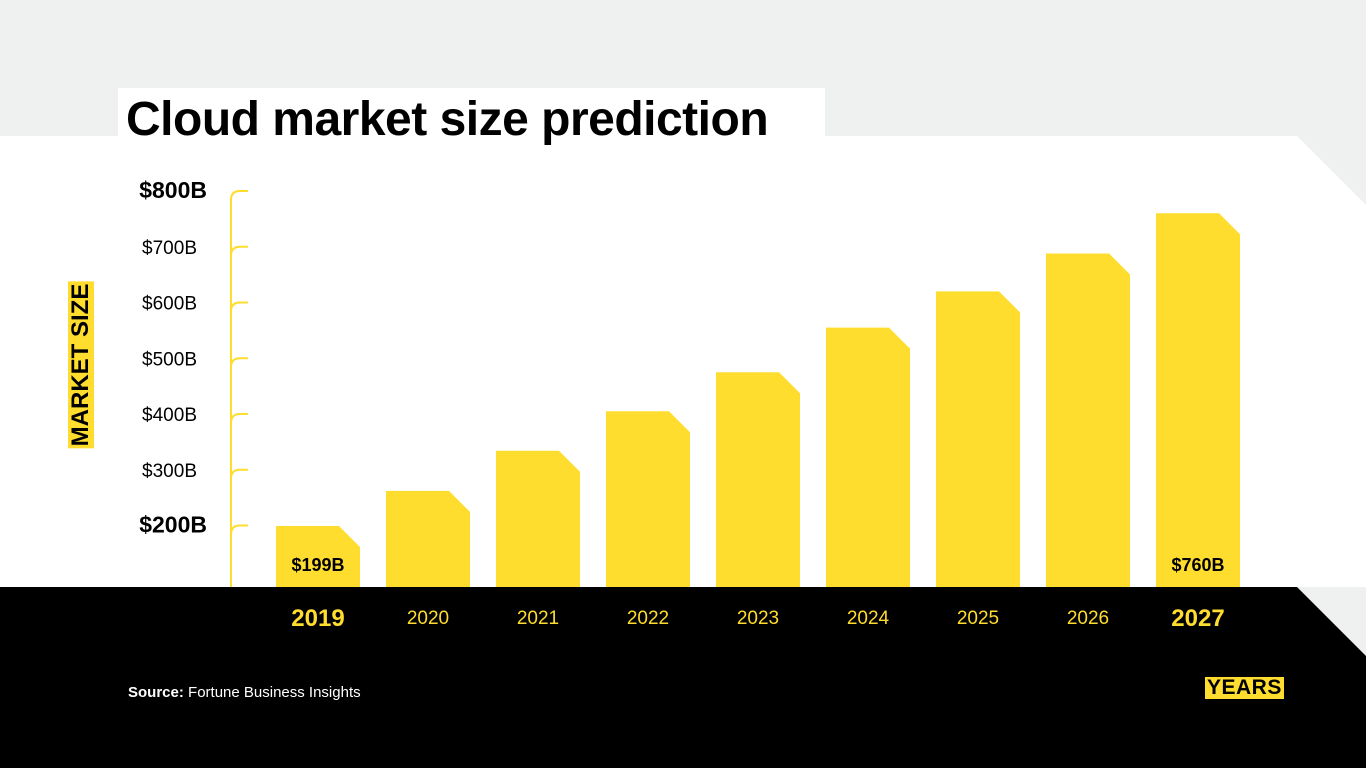 The width and height of the screenshot is (1366, 768). I want to click on source-text: Fortune Business Insights, so click(274, 692).